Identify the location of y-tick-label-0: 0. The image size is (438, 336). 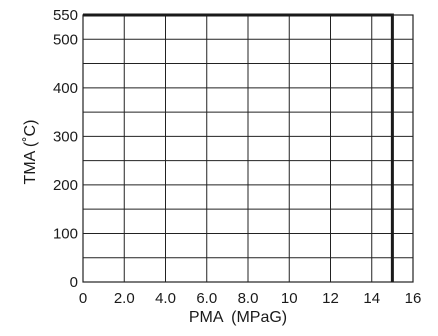
(74, 282).